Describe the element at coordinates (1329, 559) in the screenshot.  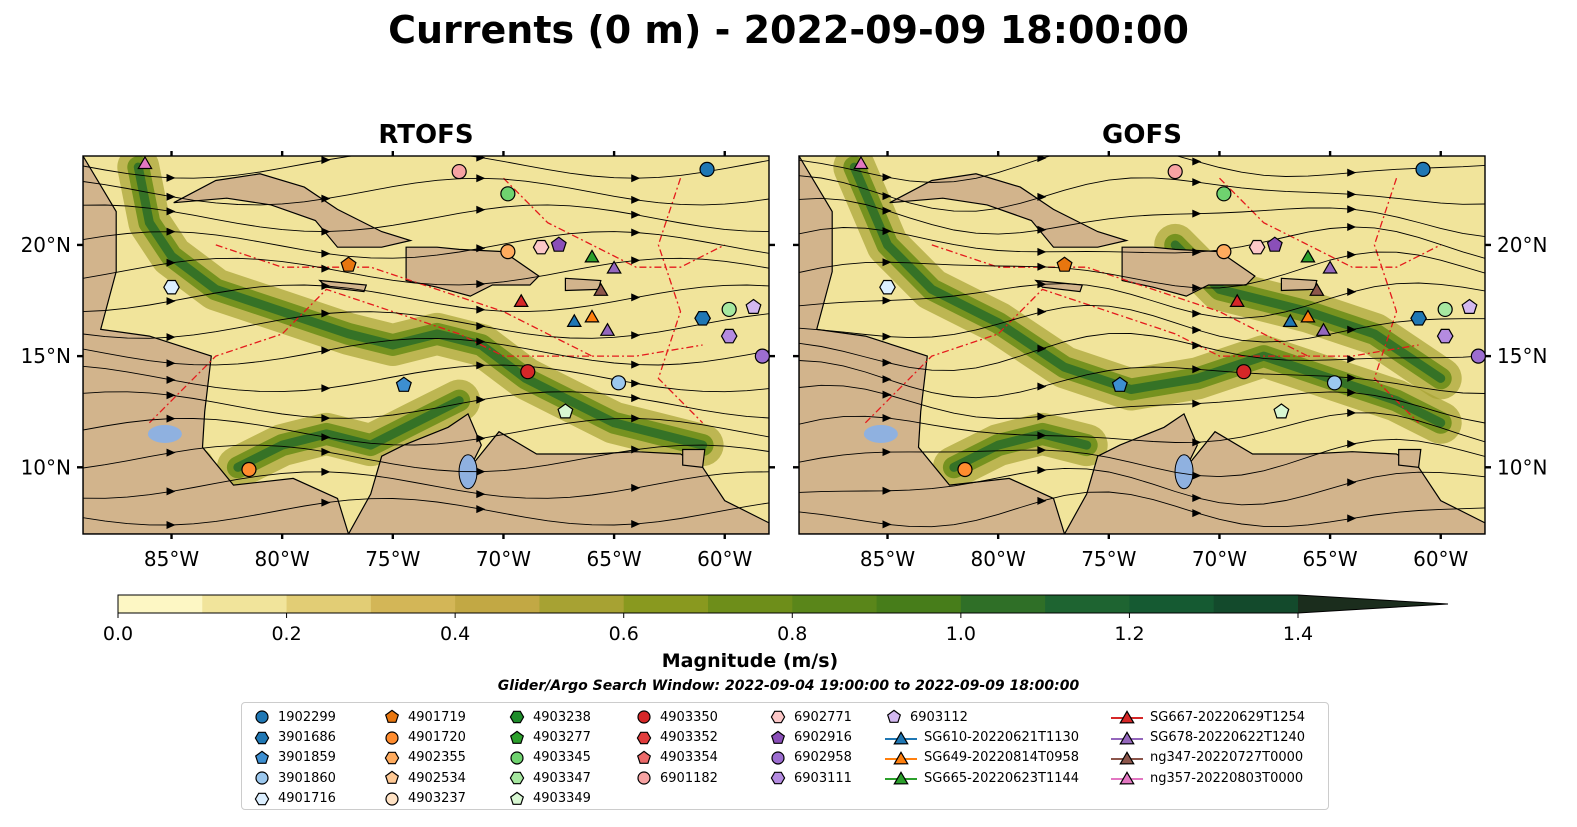
I see `lon-tick-label: 65°W` at that location.